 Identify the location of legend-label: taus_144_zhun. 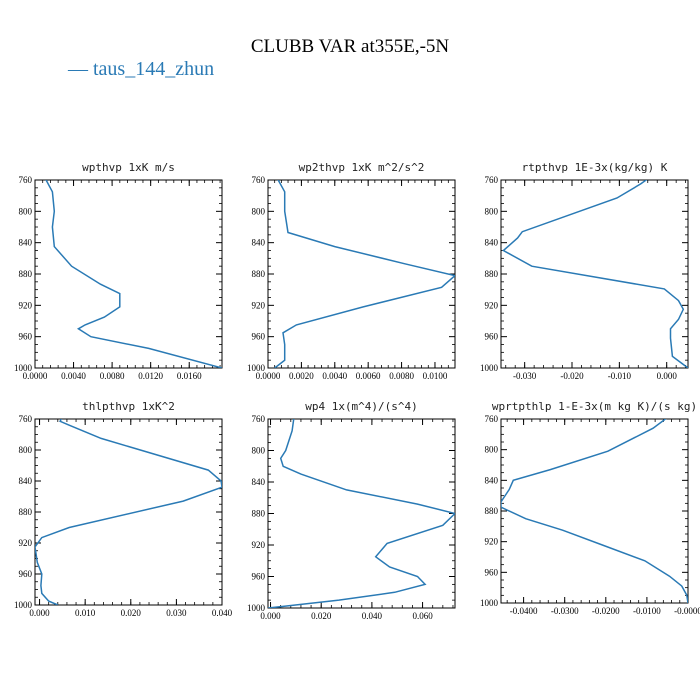
(154, 69).